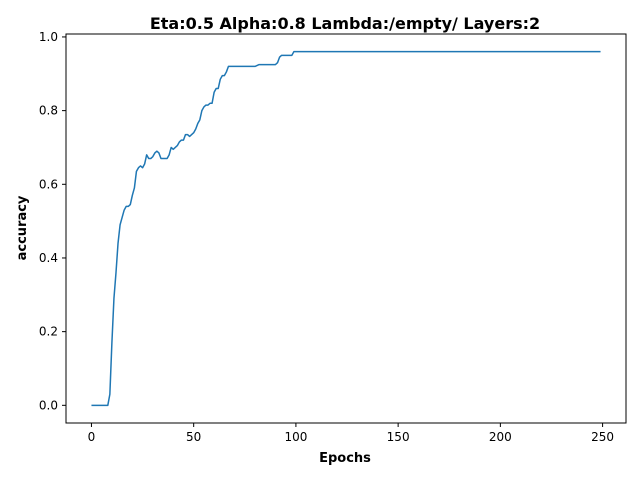  Describe the element at coordinates (295, 437) in the screenshot. I see `x-tick-label: 100` at that location.